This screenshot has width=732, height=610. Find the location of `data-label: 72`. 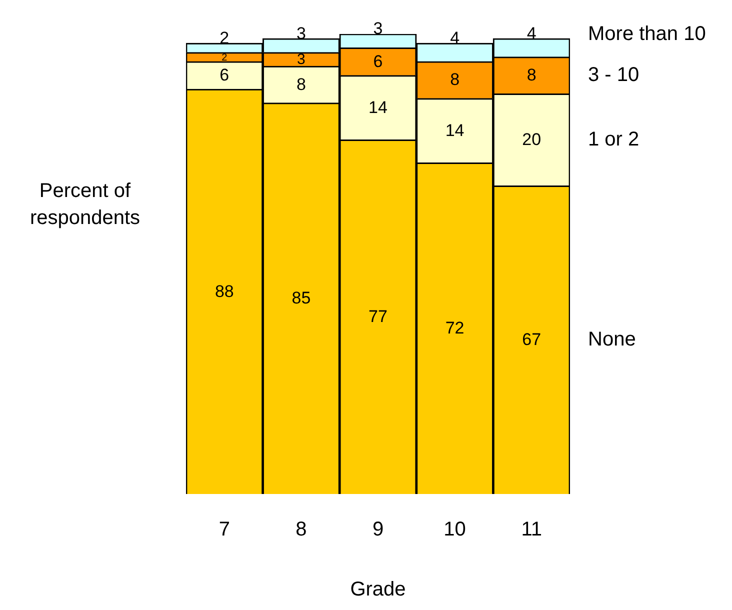

data-label: 72 is located at coordinates (454, 328).